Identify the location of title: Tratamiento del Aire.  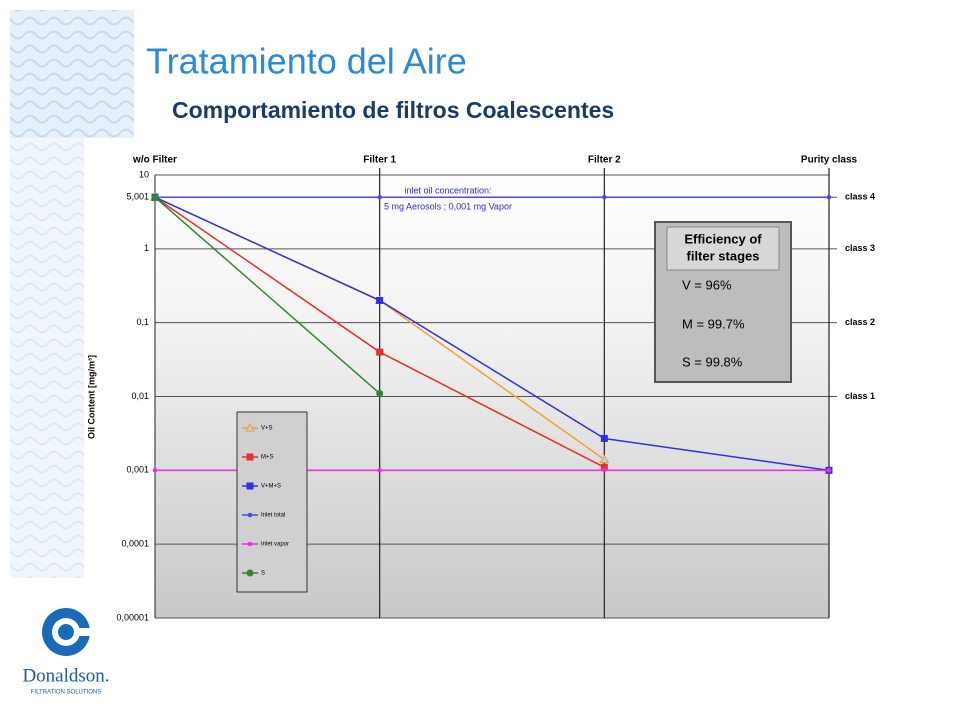
(306, 61).